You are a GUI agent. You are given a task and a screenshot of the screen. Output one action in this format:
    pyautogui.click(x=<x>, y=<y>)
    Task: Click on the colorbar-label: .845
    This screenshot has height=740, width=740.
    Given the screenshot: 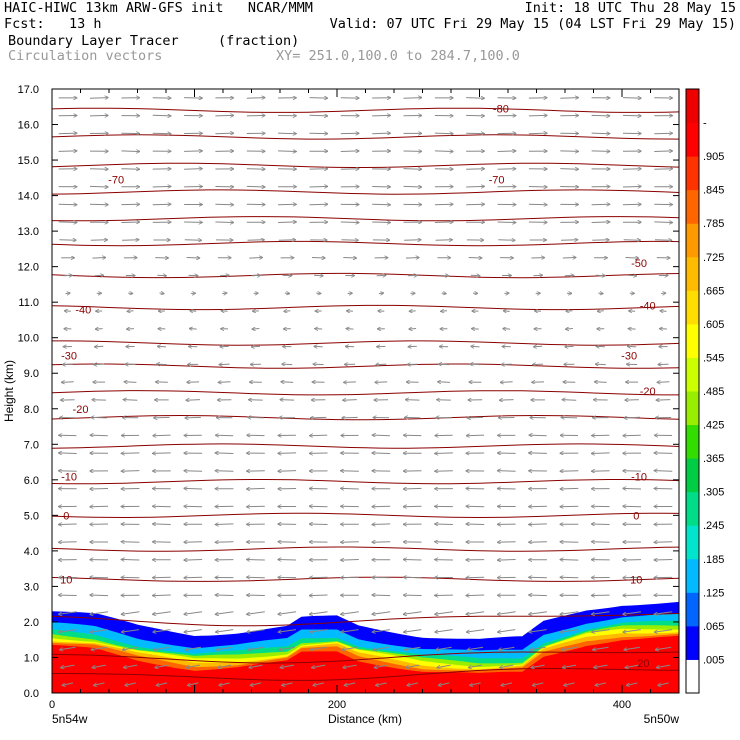 What is the action you would take?
    pyautogui.click(x=713, y=191)
    